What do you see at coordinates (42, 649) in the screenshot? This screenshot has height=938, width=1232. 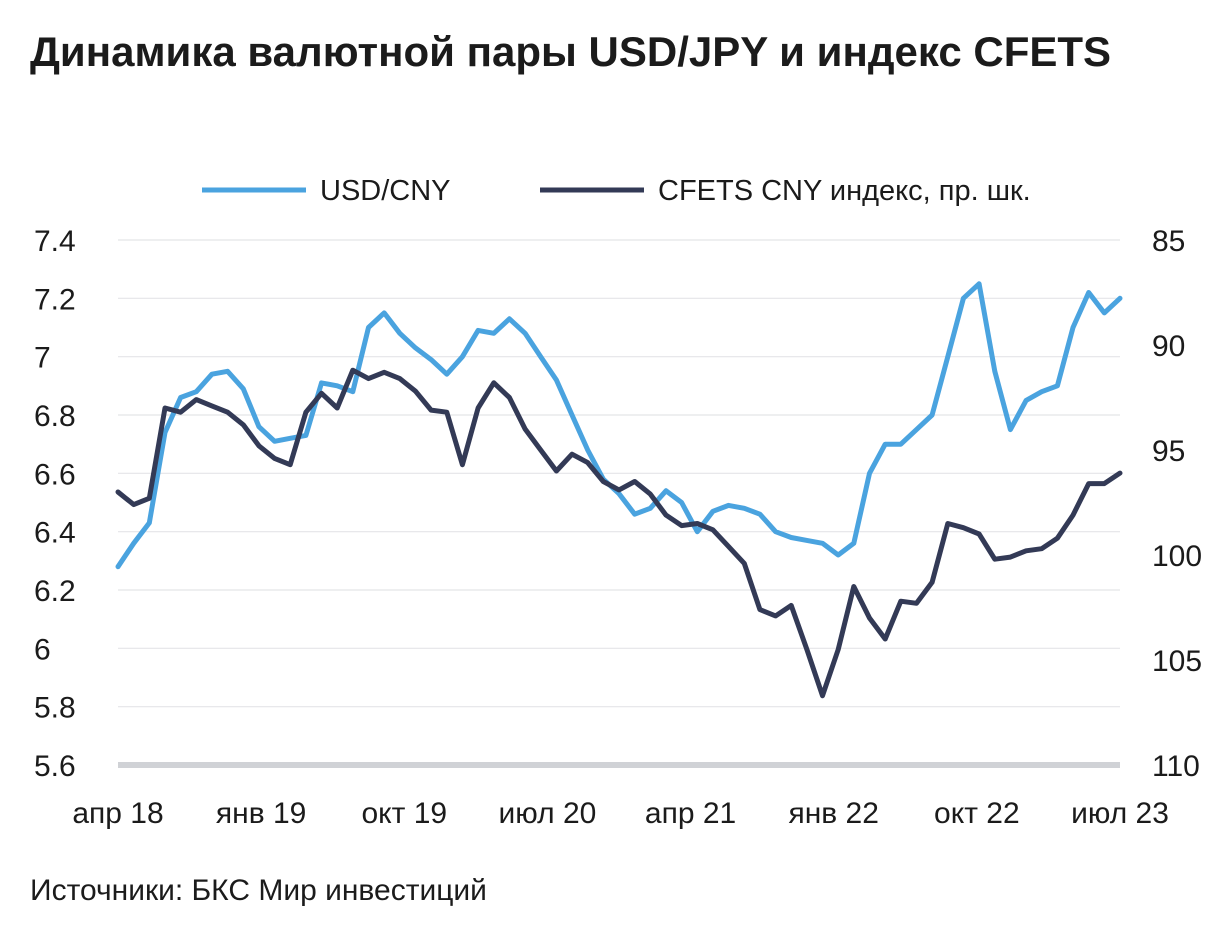 I see `left-tick-label: 6` at bounding box center [42, 649].